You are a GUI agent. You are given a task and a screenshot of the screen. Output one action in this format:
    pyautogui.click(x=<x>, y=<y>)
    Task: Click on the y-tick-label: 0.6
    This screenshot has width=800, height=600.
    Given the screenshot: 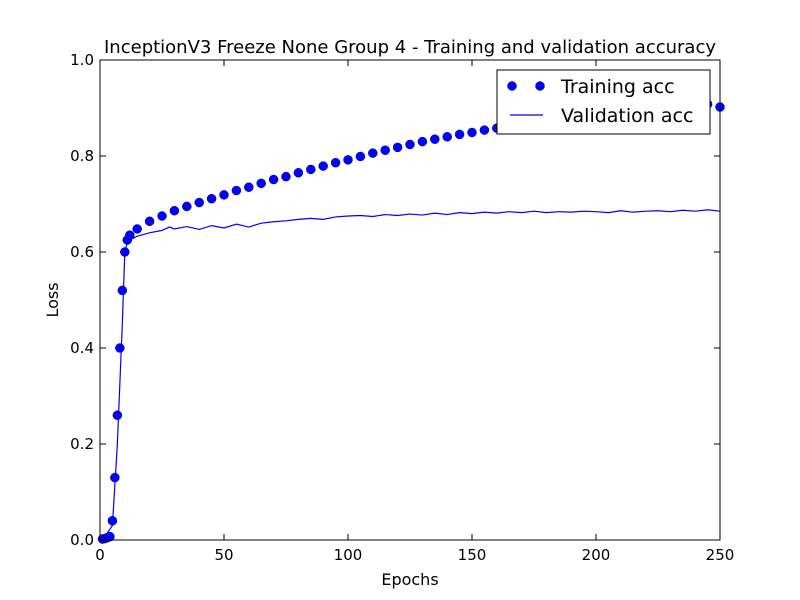 What is the action you would take?
    pyautogui.click(x=82, y=252)
    